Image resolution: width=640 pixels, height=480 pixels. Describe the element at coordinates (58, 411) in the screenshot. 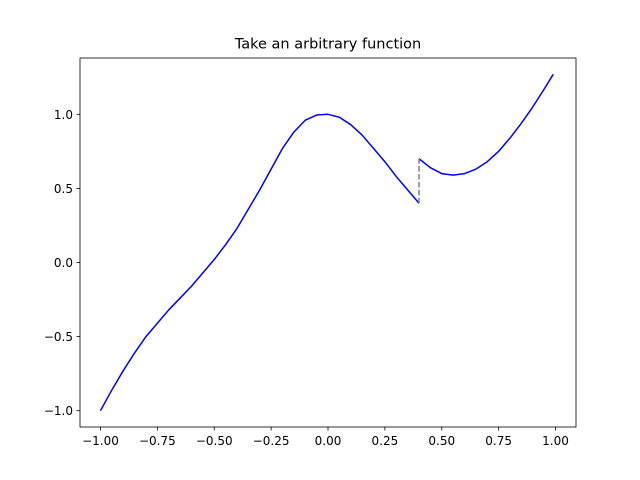

I see `y-tick-label: −1.0` at that location.